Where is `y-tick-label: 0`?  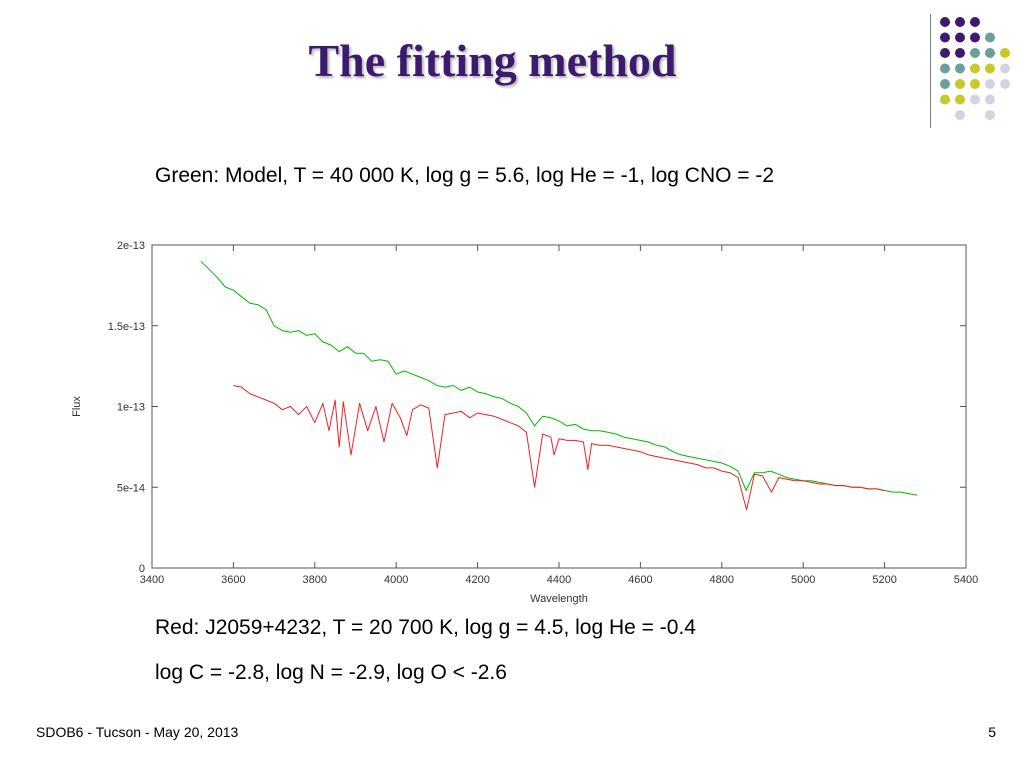
y-tick-label: 0 is located at coordinates (142, 569).